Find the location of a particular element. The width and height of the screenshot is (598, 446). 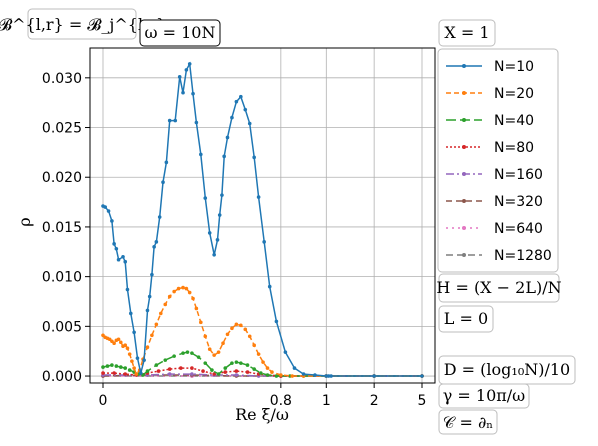

y-axis-label: ρ is located at coordinates (24, 221).